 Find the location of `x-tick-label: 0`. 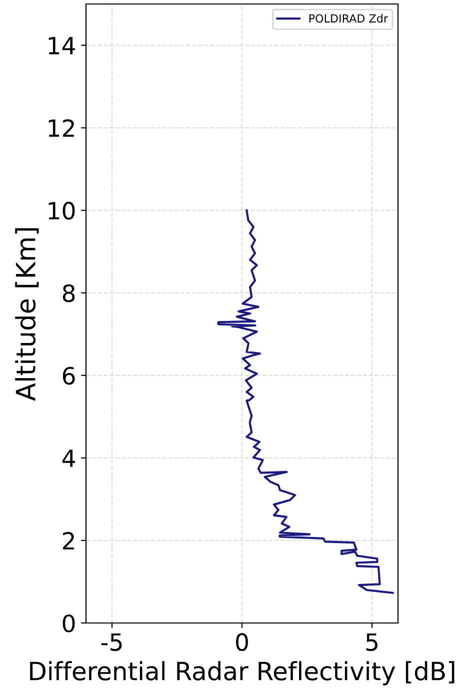

x-tick-label: 0 is located at coordinates (242, 642).